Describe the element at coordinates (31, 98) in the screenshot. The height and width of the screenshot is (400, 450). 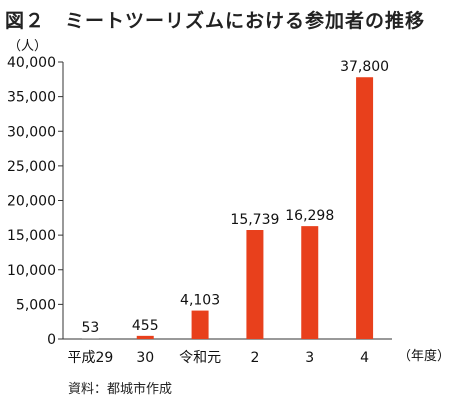
I see `y-tick-label: 35,000` at that location.